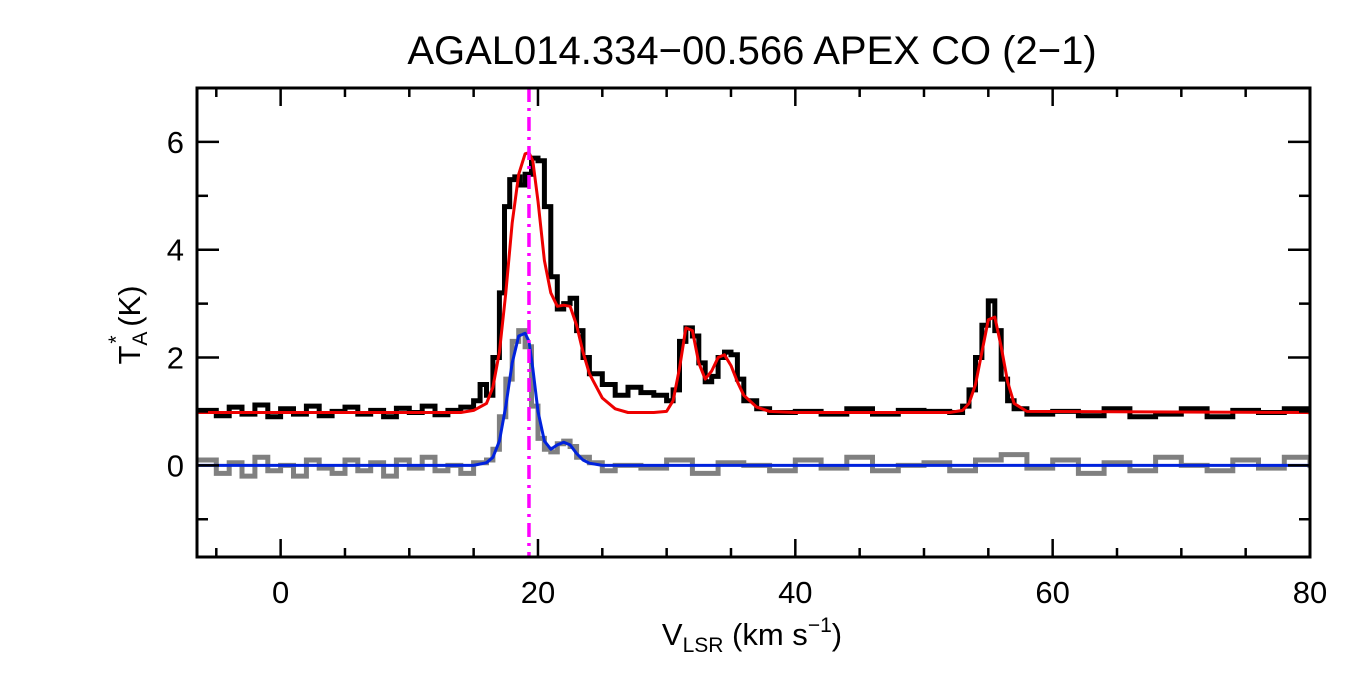 This screenshot has height=675, width=1350. I want to click on x-tick-label: 80, so click(1310, 592).